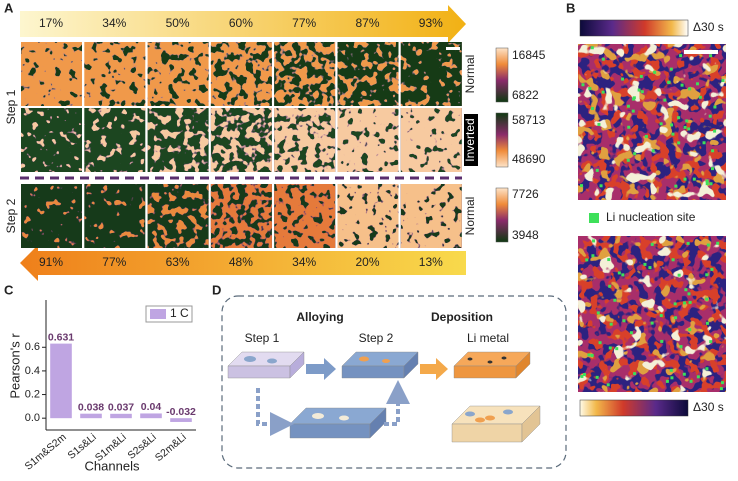  Describe the element at coordinates (32, 418) in the screenshot. I see `y-tick-label: 0.0` at that location.